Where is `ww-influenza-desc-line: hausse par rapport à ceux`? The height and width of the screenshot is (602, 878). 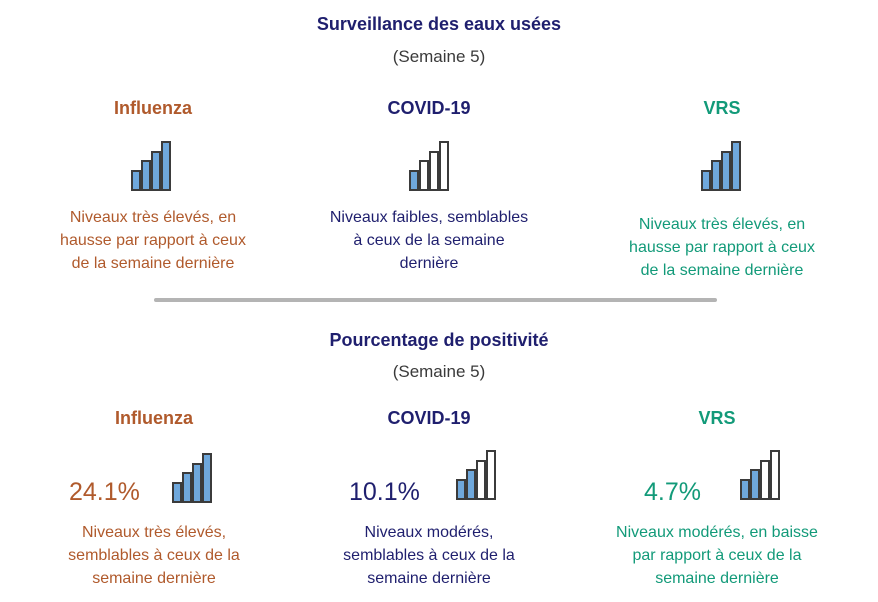
ww-influenza-desc-line: hausse par rapport à ceux is located at coordinates (153, 240).